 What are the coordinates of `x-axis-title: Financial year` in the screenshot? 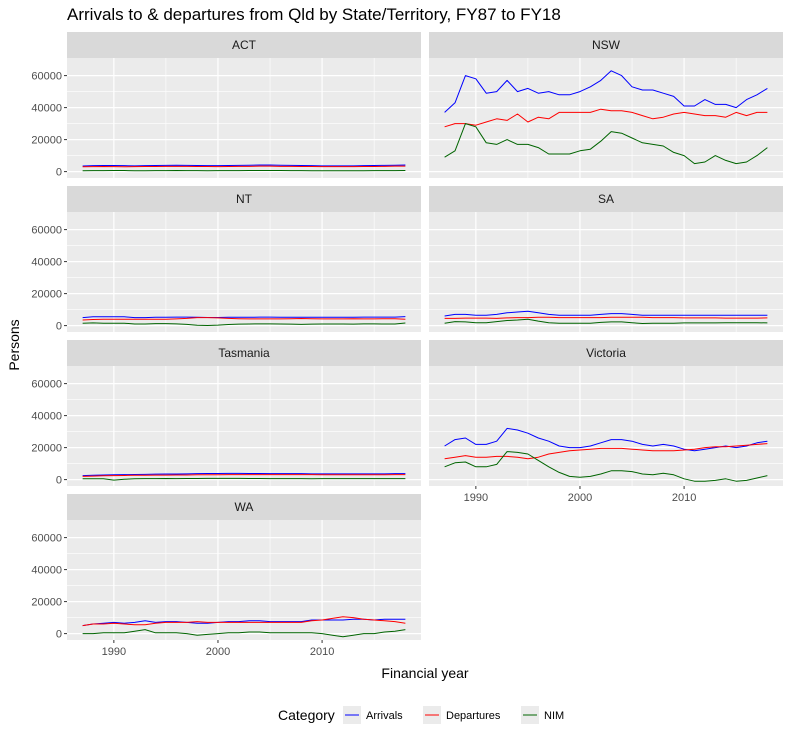 It's located at (424, 673).